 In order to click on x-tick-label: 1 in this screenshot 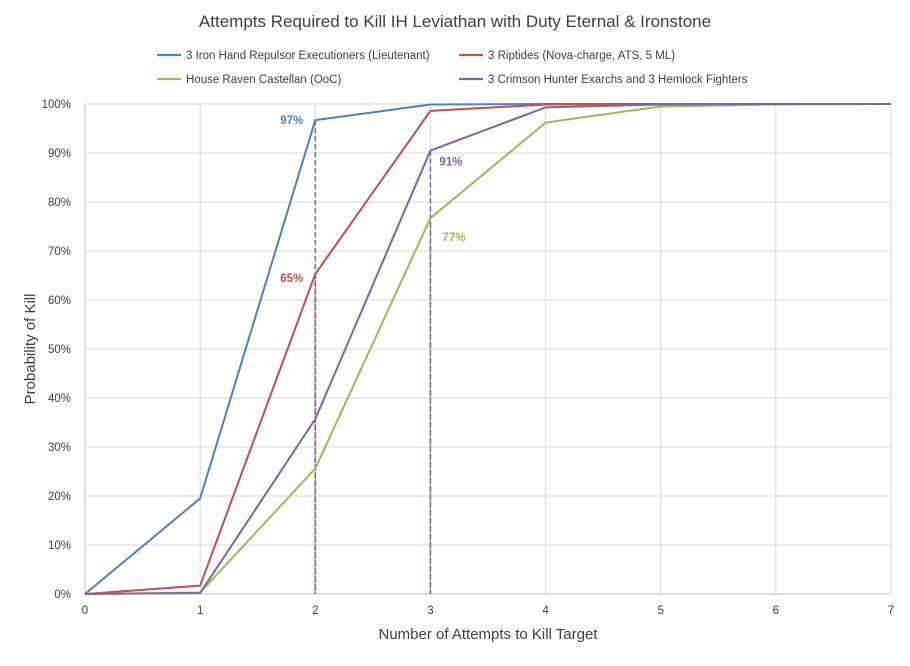, I will do `click(200, 611)`.